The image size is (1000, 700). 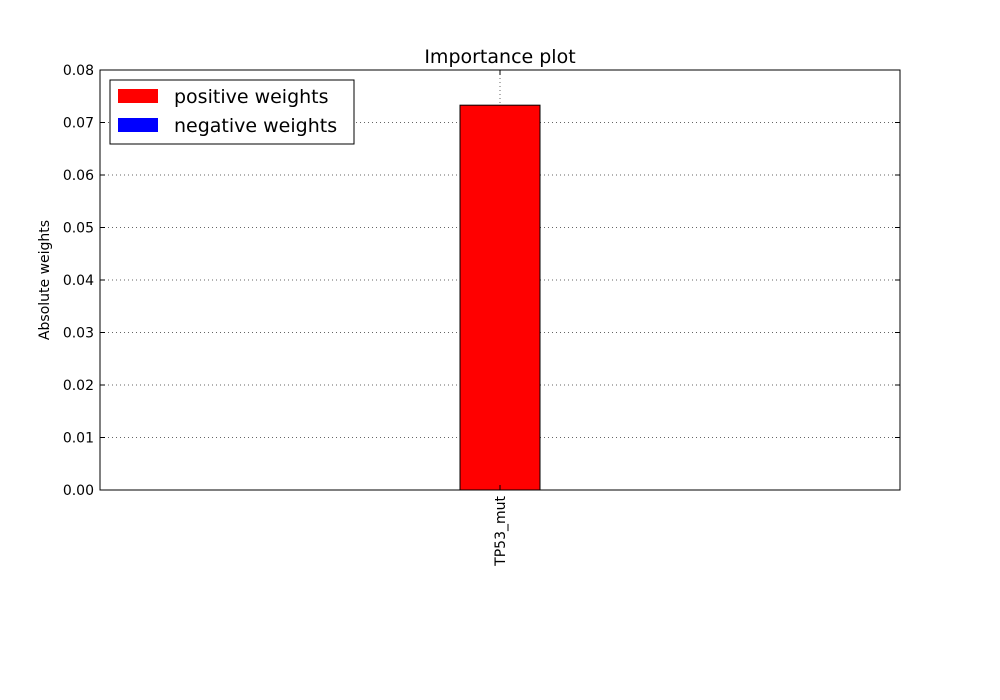 I want to click on y-tick-label: 0.00, so click(x=78, y=491).